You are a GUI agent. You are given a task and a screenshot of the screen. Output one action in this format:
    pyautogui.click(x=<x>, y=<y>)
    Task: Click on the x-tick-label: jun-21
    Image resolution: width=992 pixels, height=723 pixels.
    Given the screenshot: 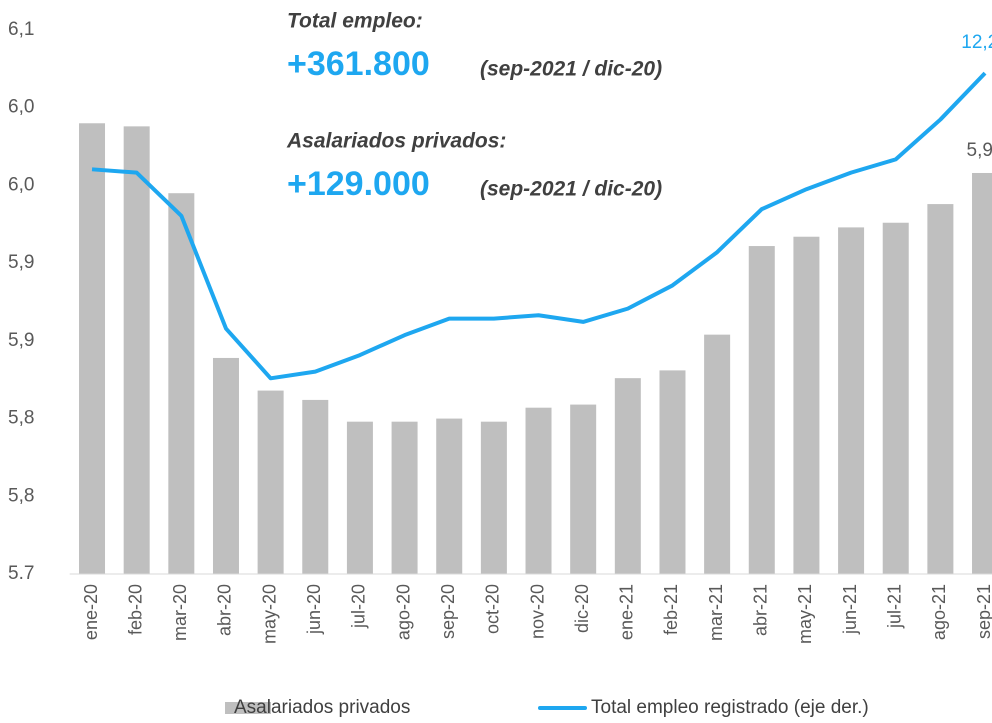 What is the action you would take?
    pyautogui.click(x=850, y=609)
    